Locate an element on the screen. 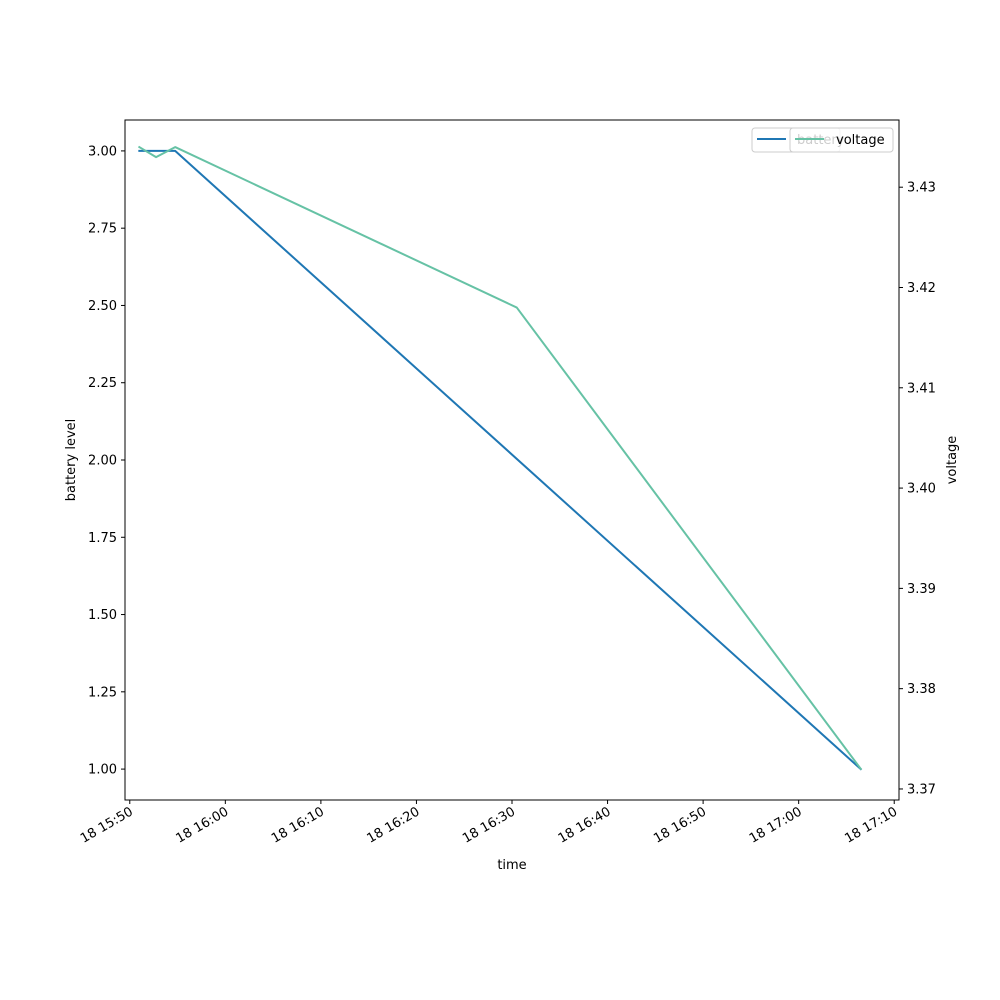 The height and width of the screenshot is (1000, 1000). x-tick-label: 18 17:00 is located at coordinates (776, 825).